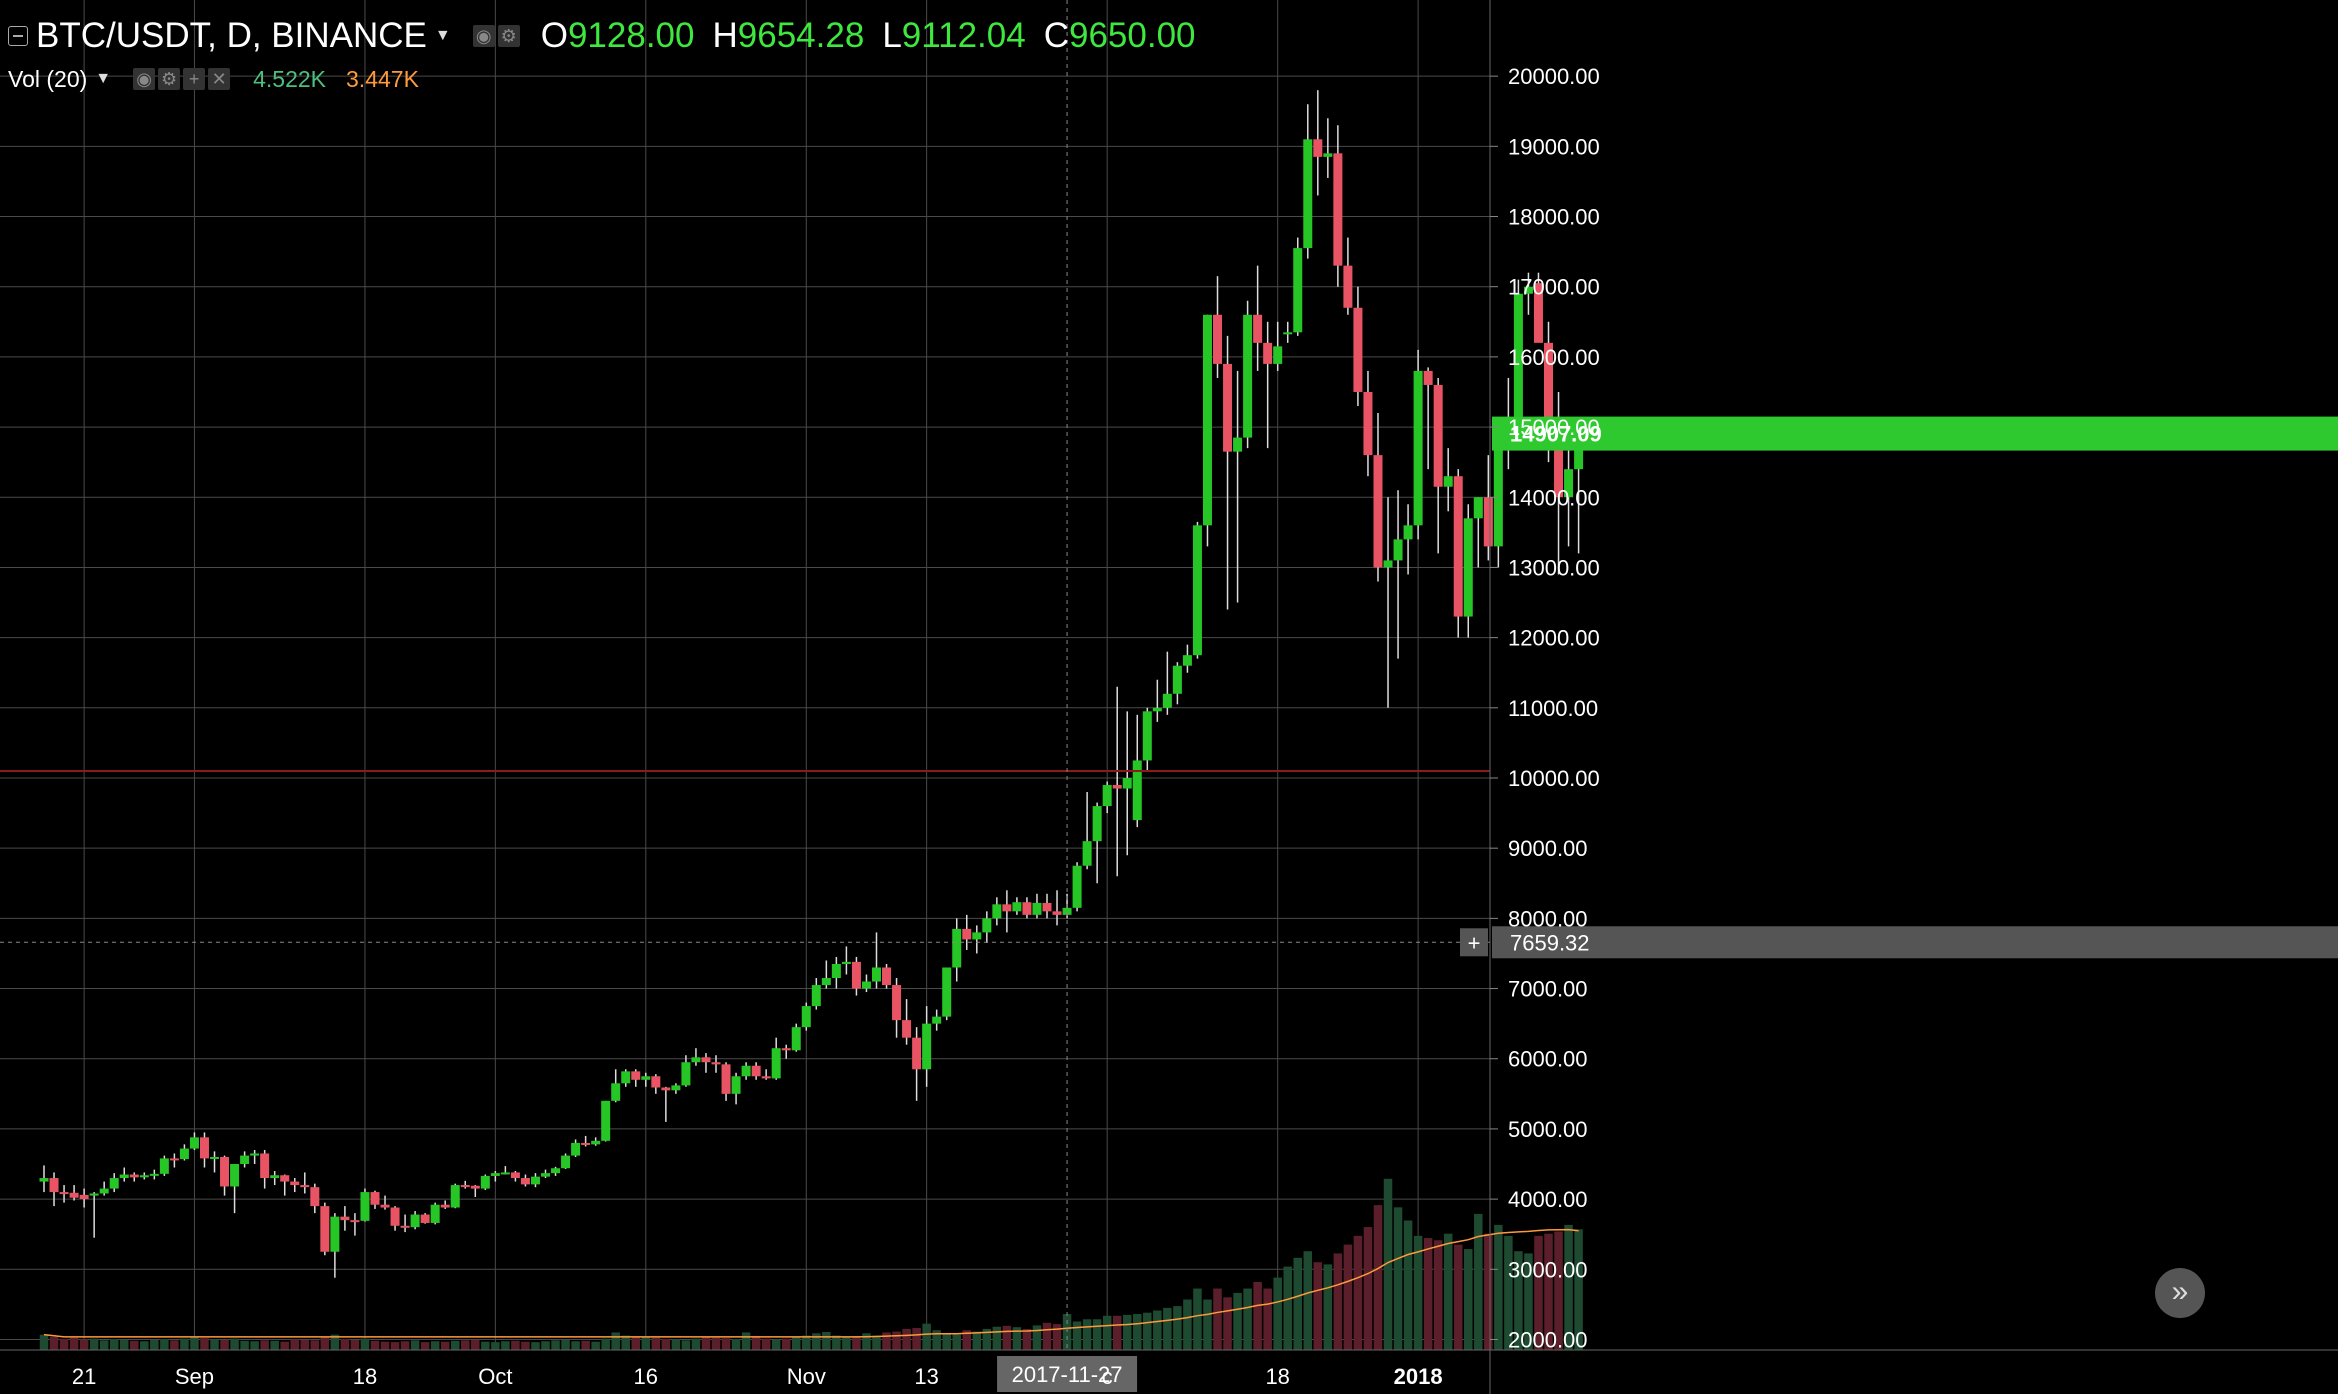 The image size is (2338, 1394). Describe the element at coordinates (1548, 918) in the screenshot. I see `y-tick-label: 8000.00` at that location.